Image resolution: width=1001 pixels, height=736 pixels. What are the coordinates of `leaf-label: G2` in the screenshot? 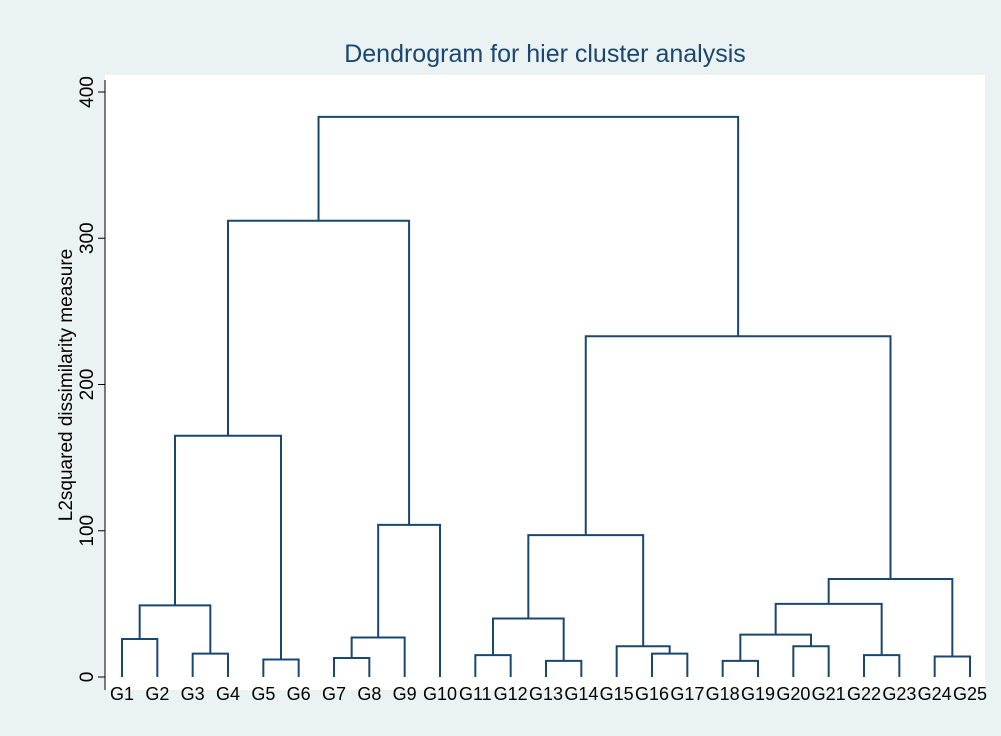 It's located at (157, 694).